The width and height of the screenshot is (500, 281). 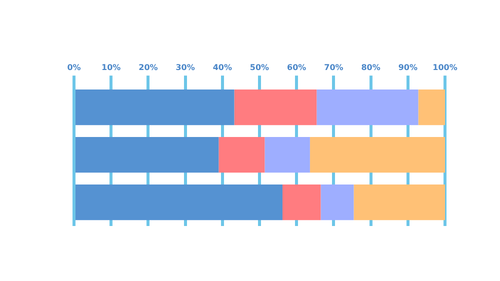 What do you see at coordinates (370, 67) in the screenshot?
I see `x-tick-label: 80%` at bounding box center [370, 67].